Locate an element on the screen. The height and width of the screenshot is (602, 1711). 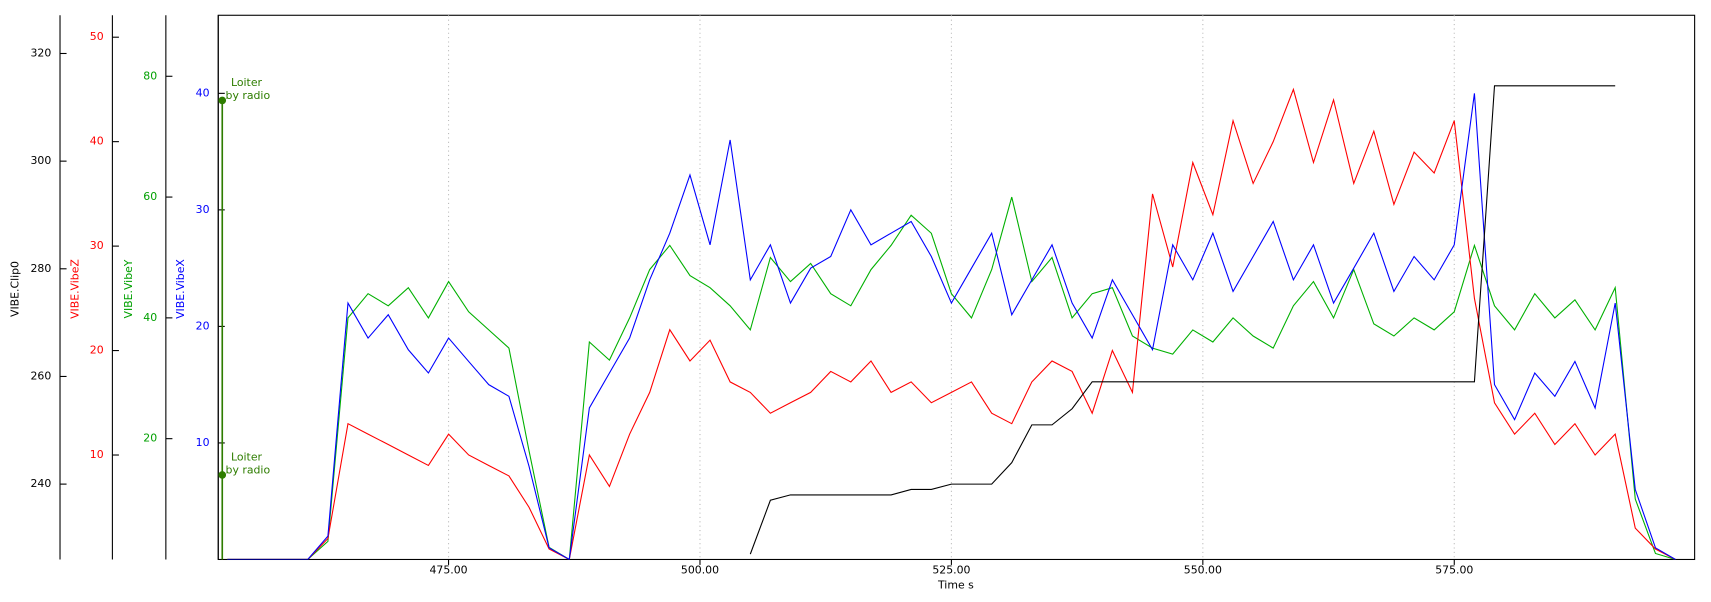
y-axis-title: VIBE.VibeZ is located at coordinates (74, 289).